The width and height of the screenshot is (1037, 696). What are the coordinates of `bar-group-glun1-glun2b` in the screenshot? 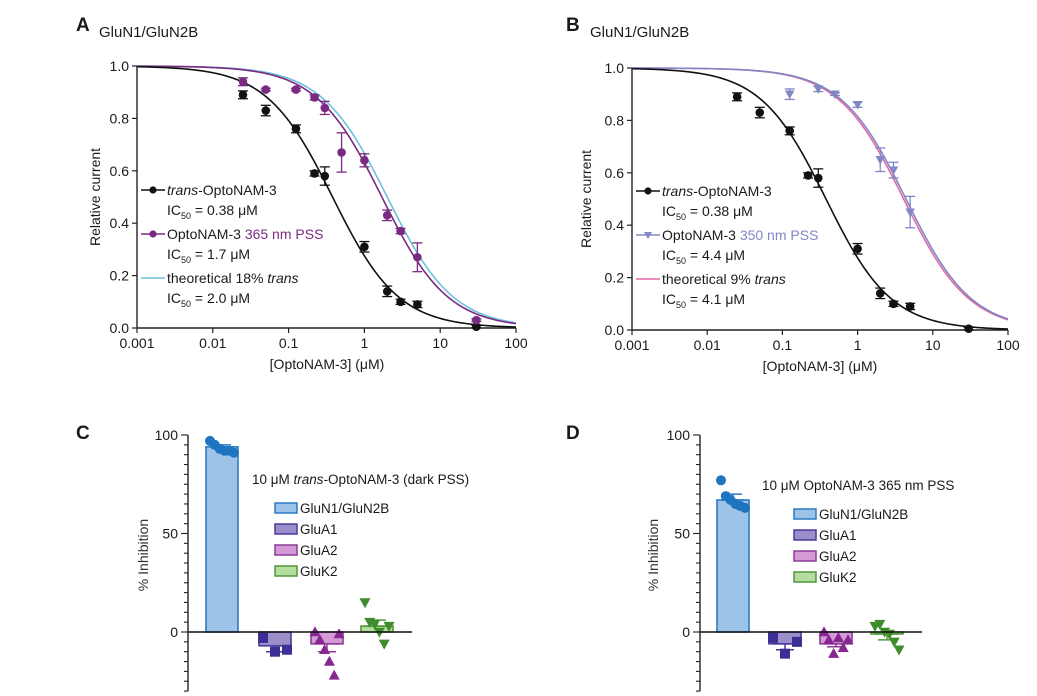 It's located at (733, 554).